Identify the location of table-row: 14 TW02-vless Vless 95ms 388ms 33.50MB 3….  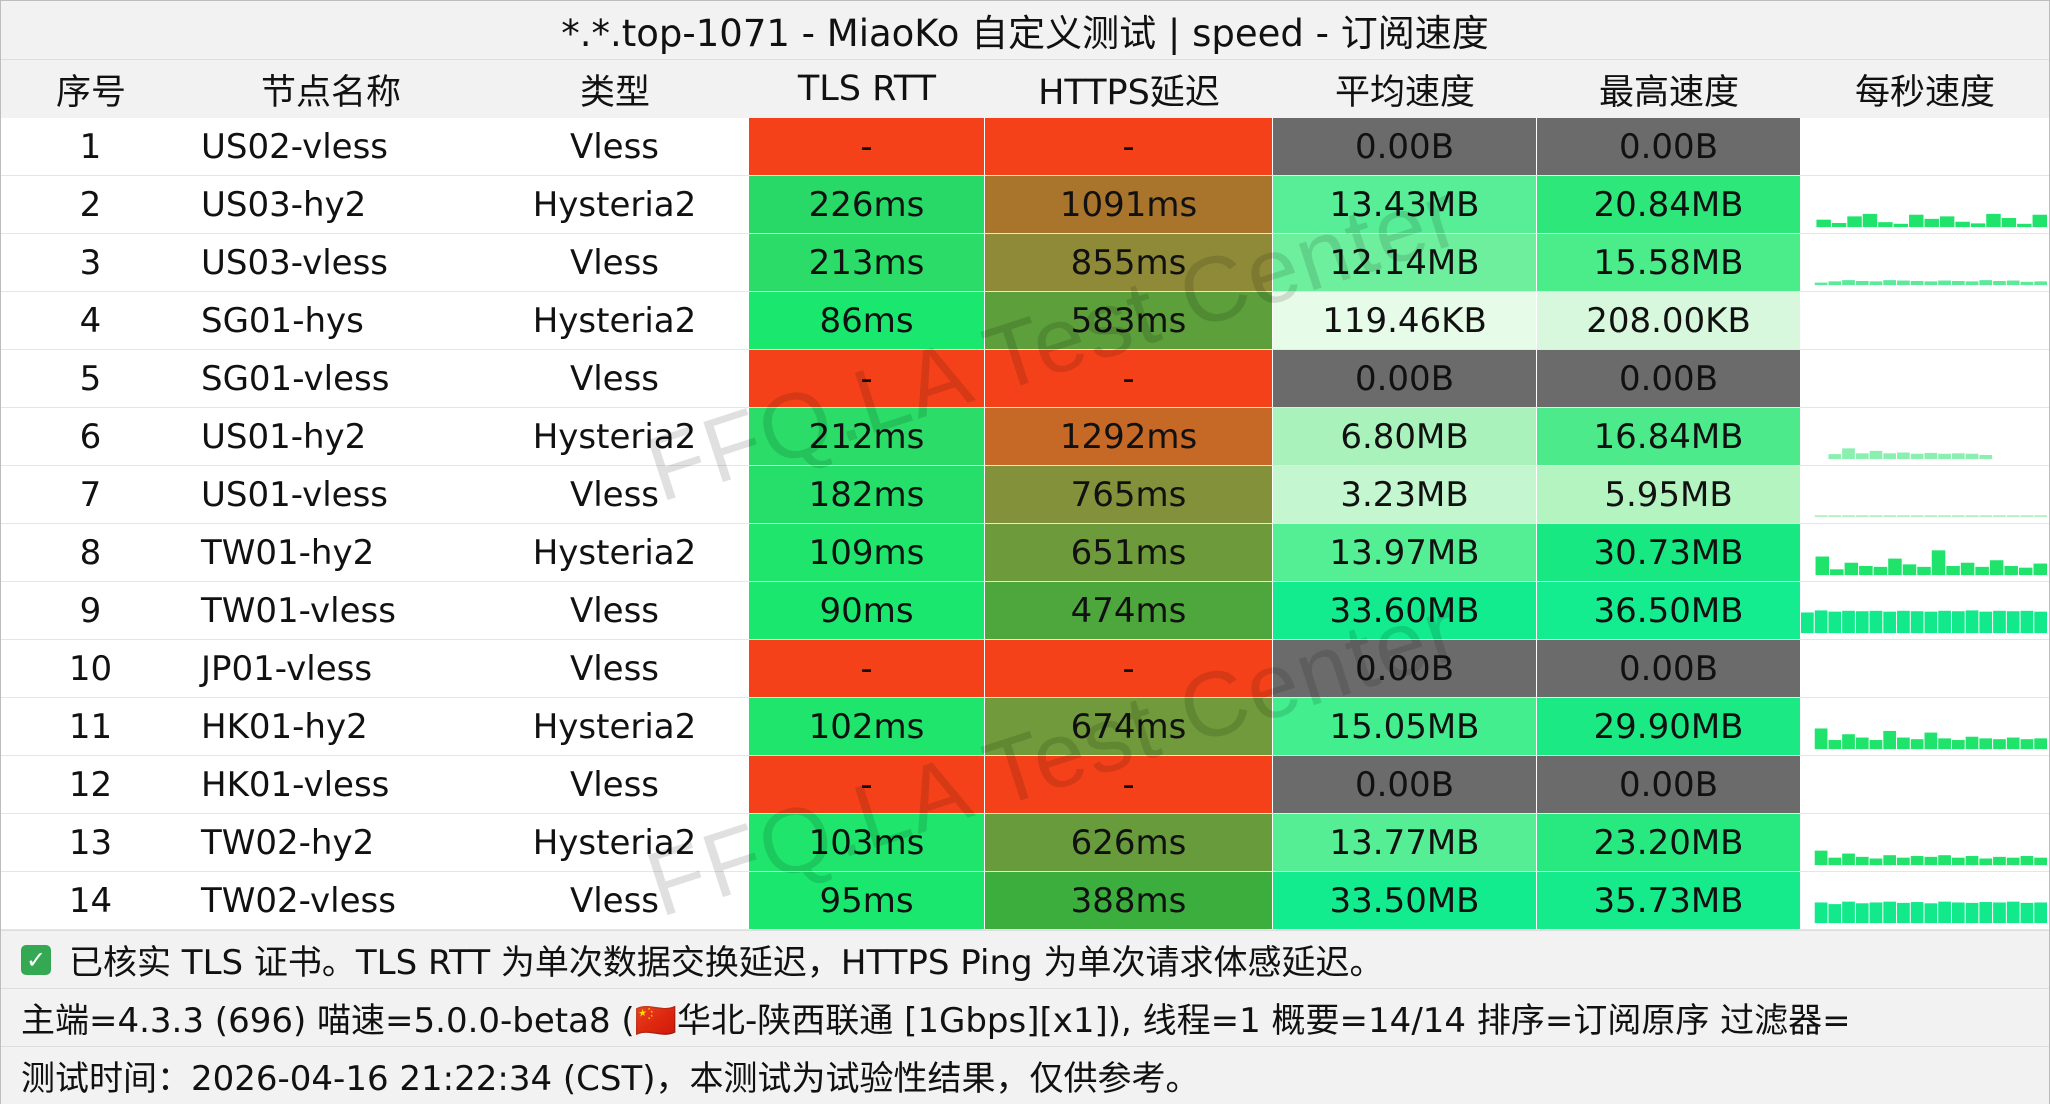
(1025, 901).